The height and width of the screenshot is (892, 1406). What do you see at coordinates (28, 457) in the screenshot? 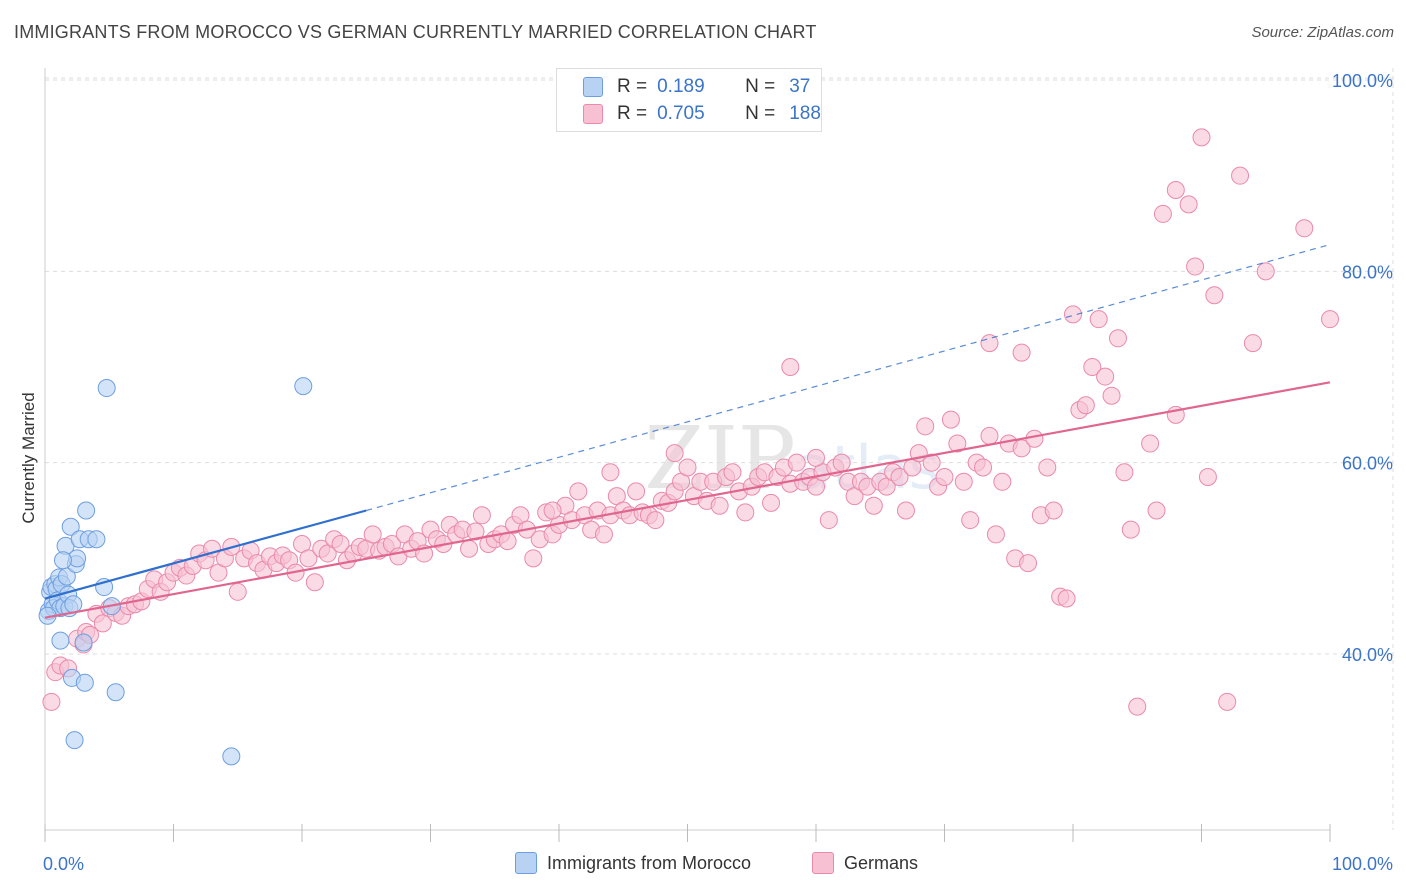
I see `y-axis-label: Currently Married` at bounding box center [28, 457].